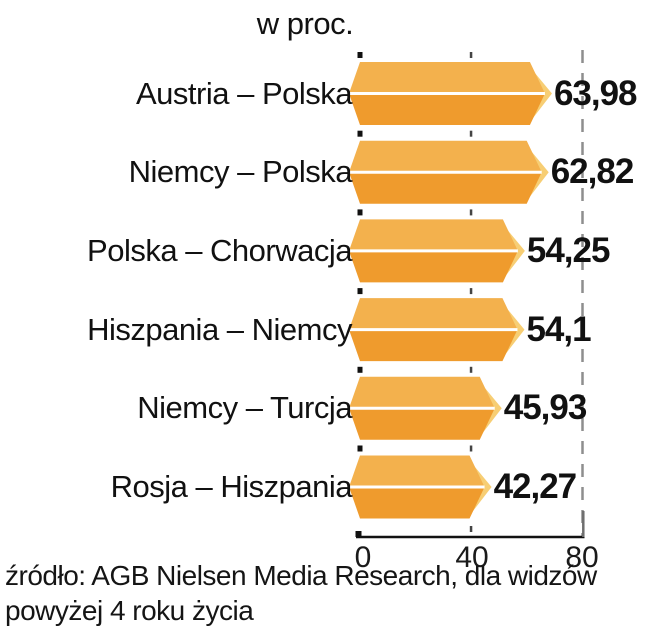 The image size is (656, 640). Describe the element at coordinates (545, 408) in the screenshot. I see `value-label: 45,93` at that location.